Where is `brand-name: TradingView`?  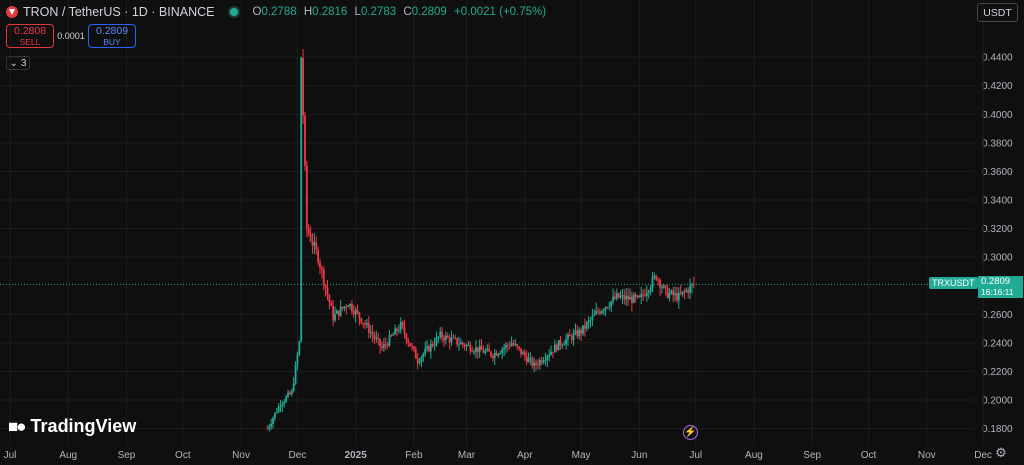 brand-name: TradingView is located at coordinates (83, 426).